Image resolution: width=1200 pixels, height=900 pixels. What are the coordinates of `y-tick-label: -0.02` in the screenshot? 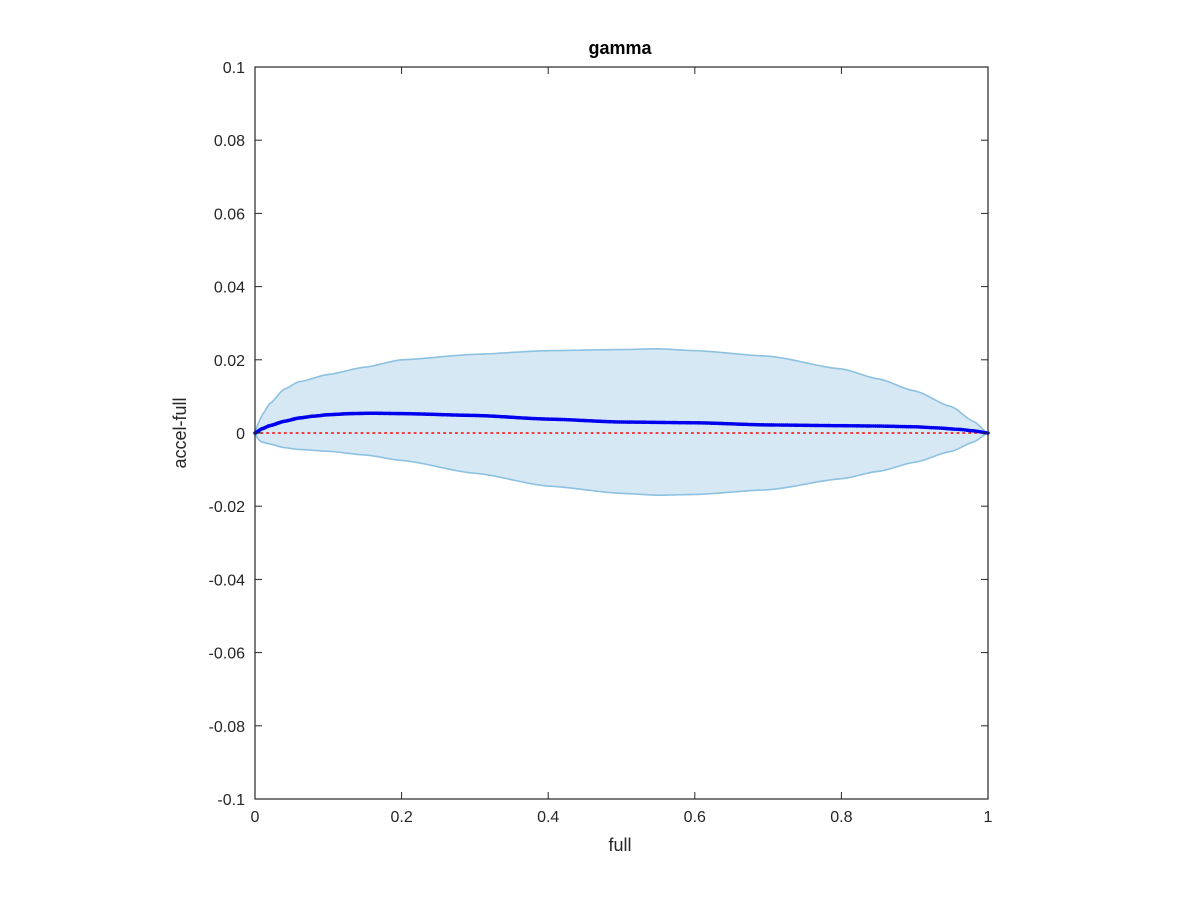 It's located at (227, 507).